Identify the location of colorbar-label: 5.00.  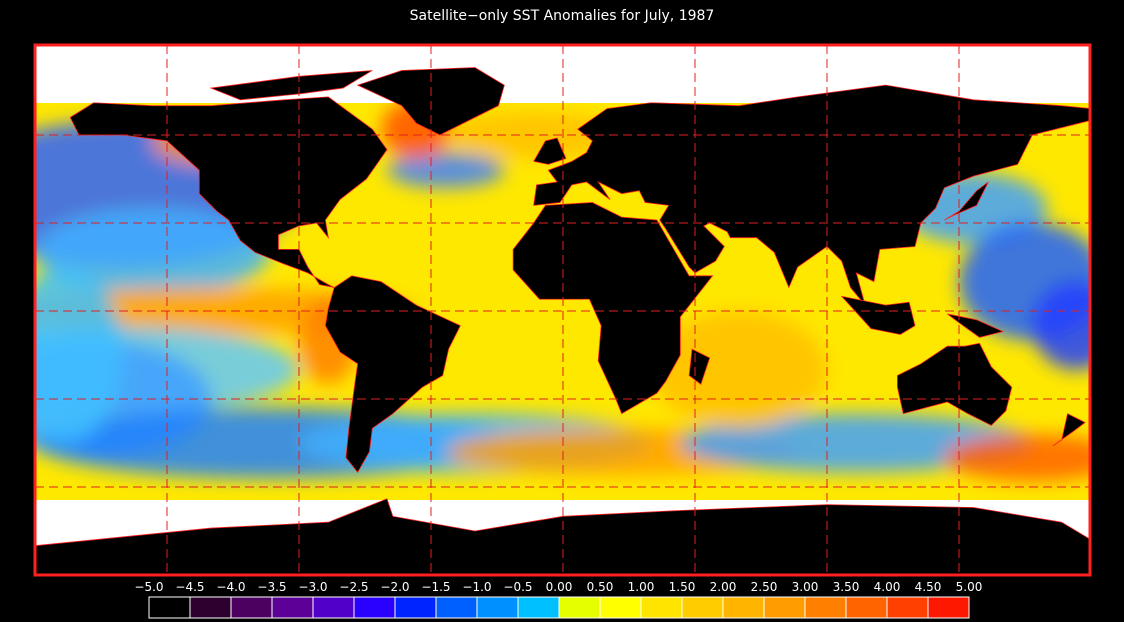
(969, 587).